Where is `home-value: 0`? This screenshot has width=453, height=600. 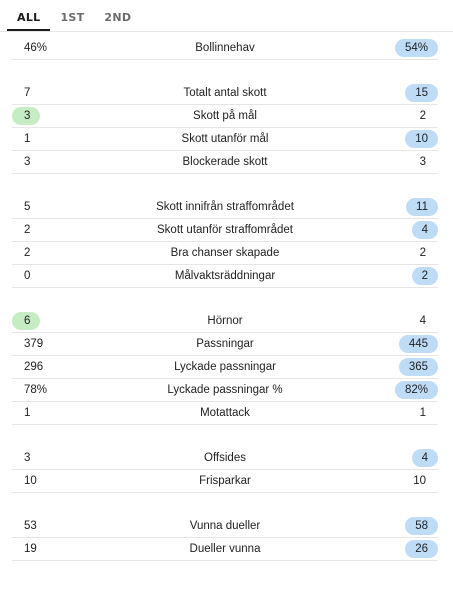
home-value: 0 is located at coordinates (27, 276).